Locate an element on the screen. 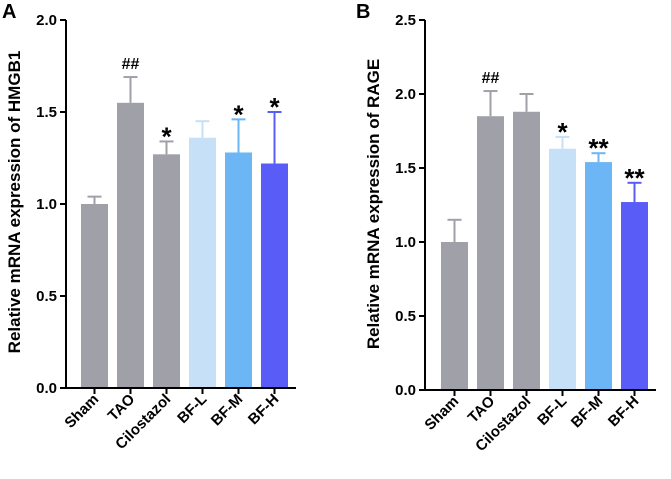 This screenshot has width=671, height=479. panel-b-y-tick-label: 0.0 is located at coordinates (405, 390).